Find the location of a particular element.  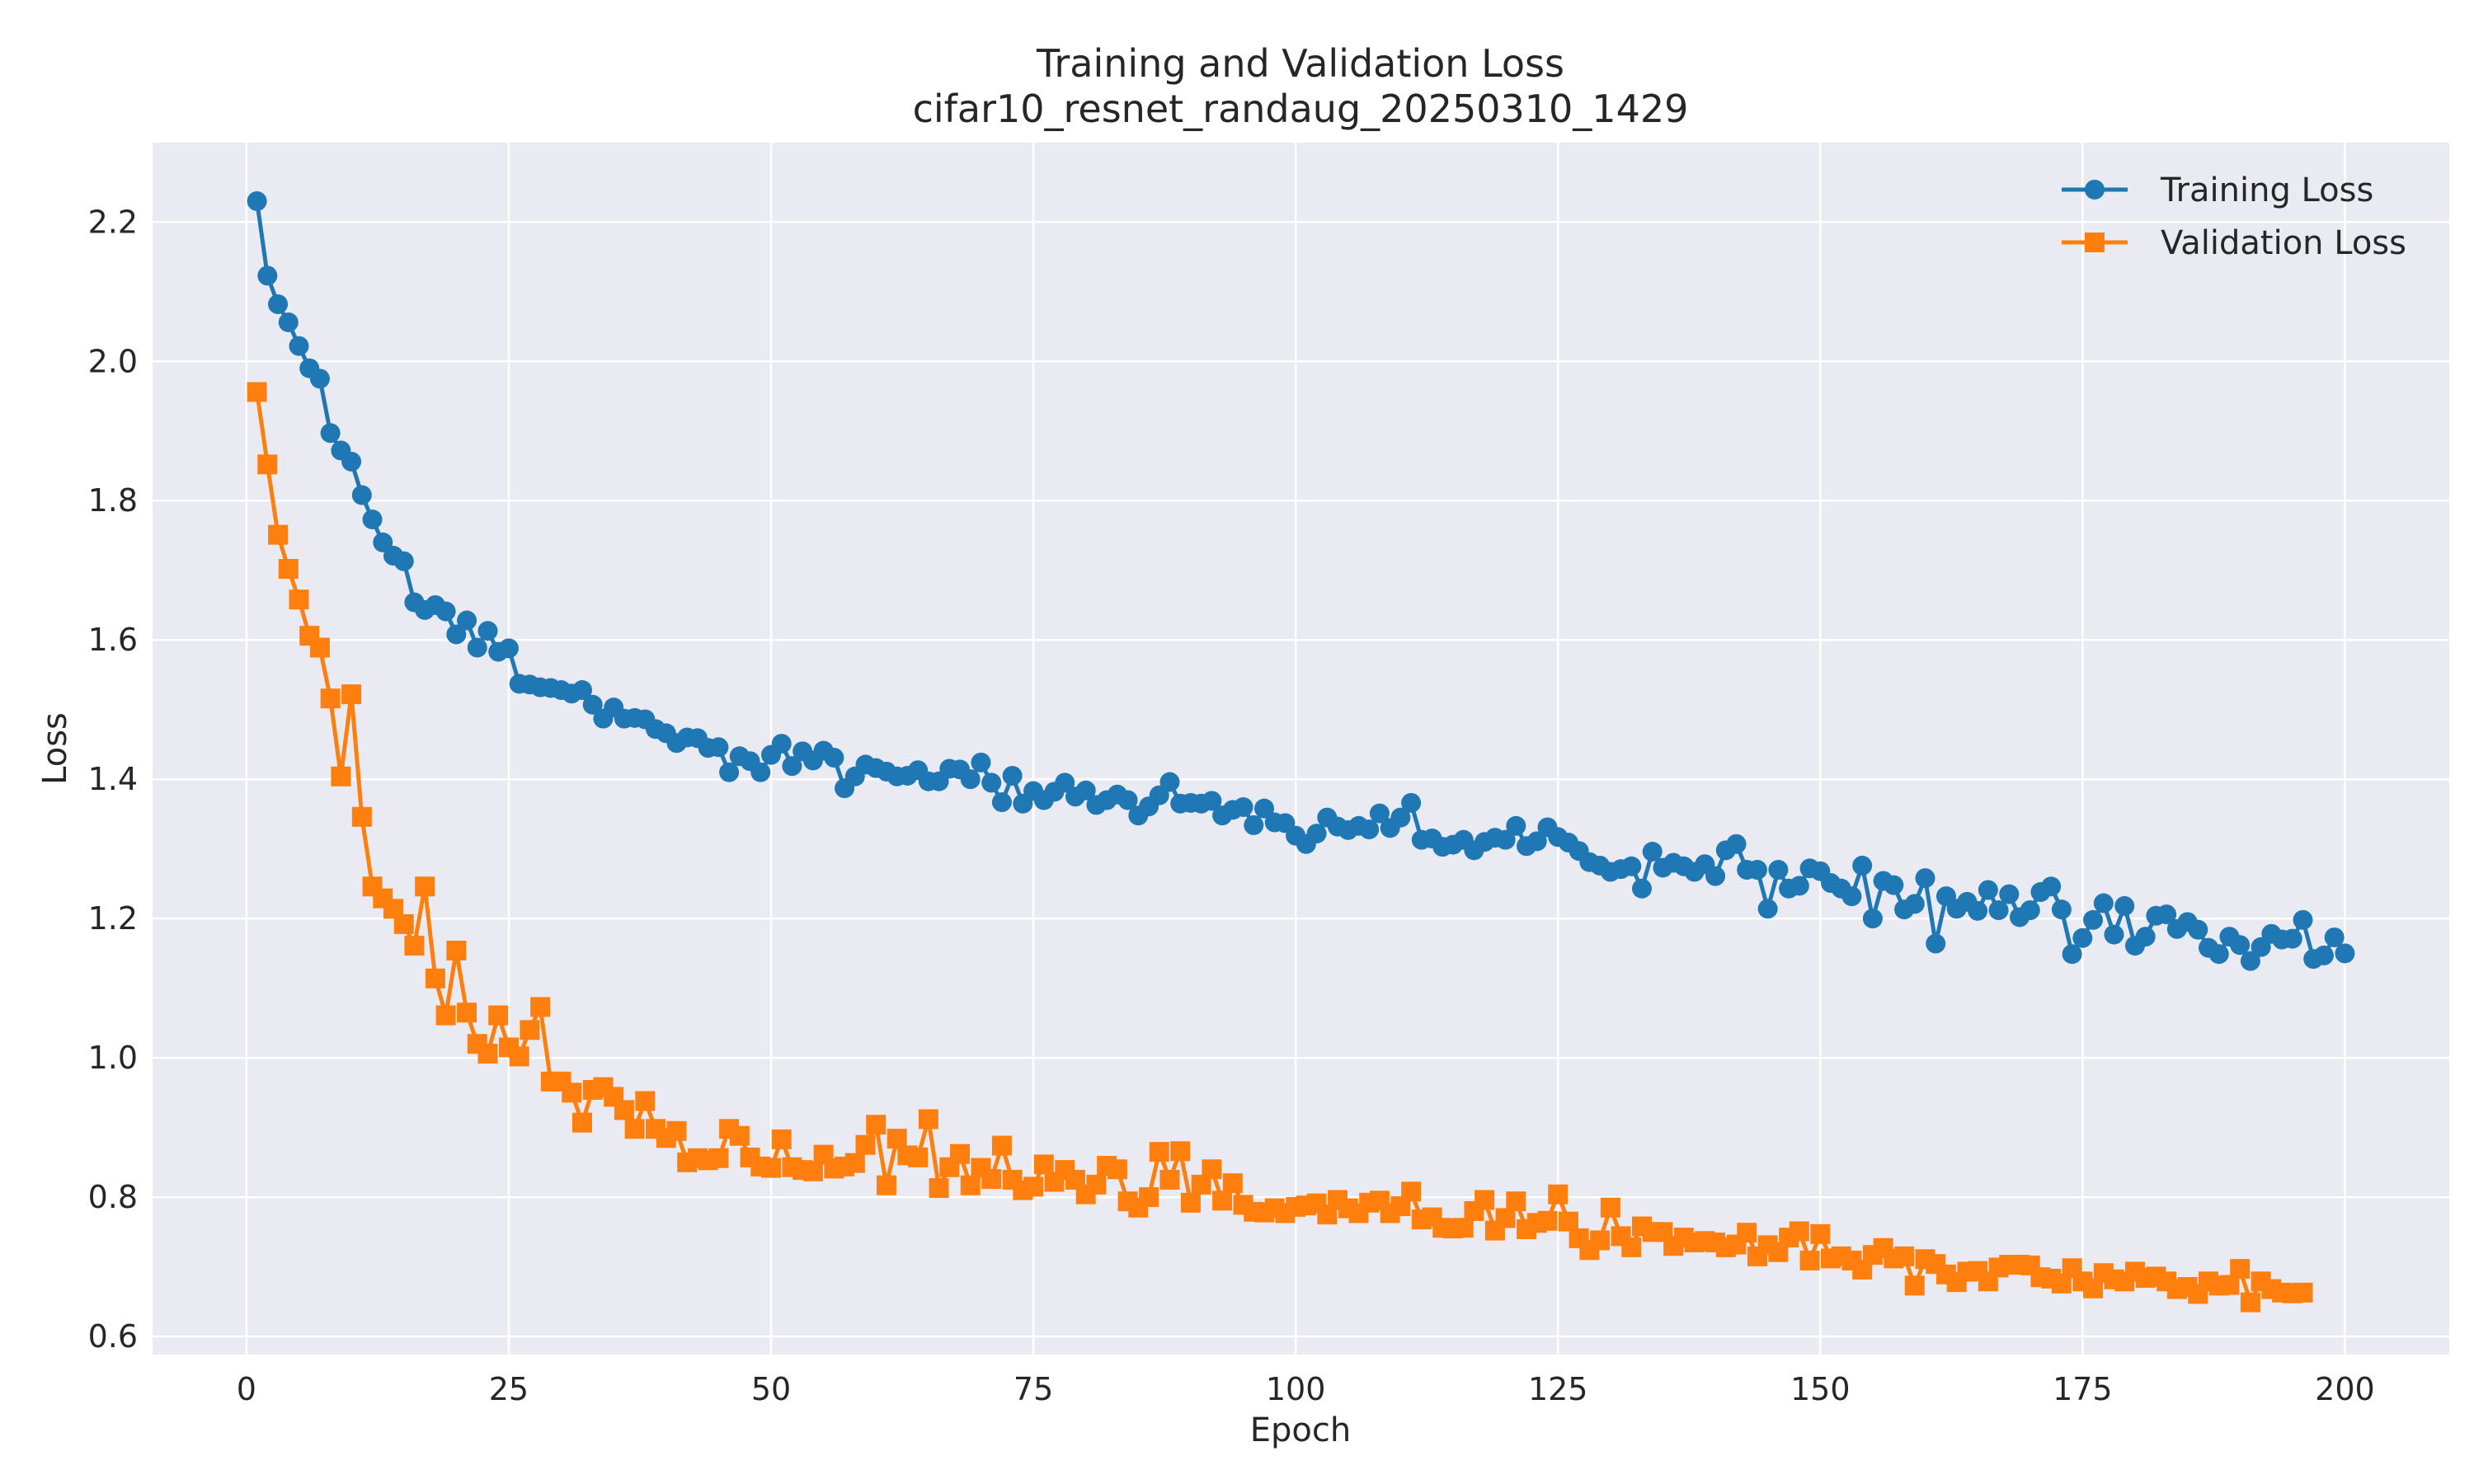

y-tick-label: 1.0 is located at coordinates (113, 1058).